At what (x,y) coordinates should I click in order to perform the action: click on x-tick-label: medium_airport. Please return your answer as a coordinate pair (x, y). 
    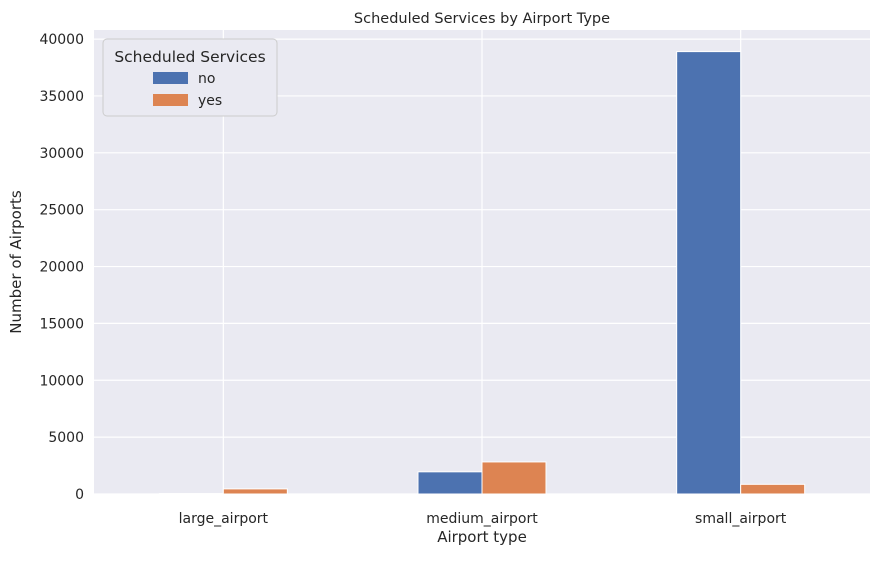
    Looking at the image, I should click on (482, 519).